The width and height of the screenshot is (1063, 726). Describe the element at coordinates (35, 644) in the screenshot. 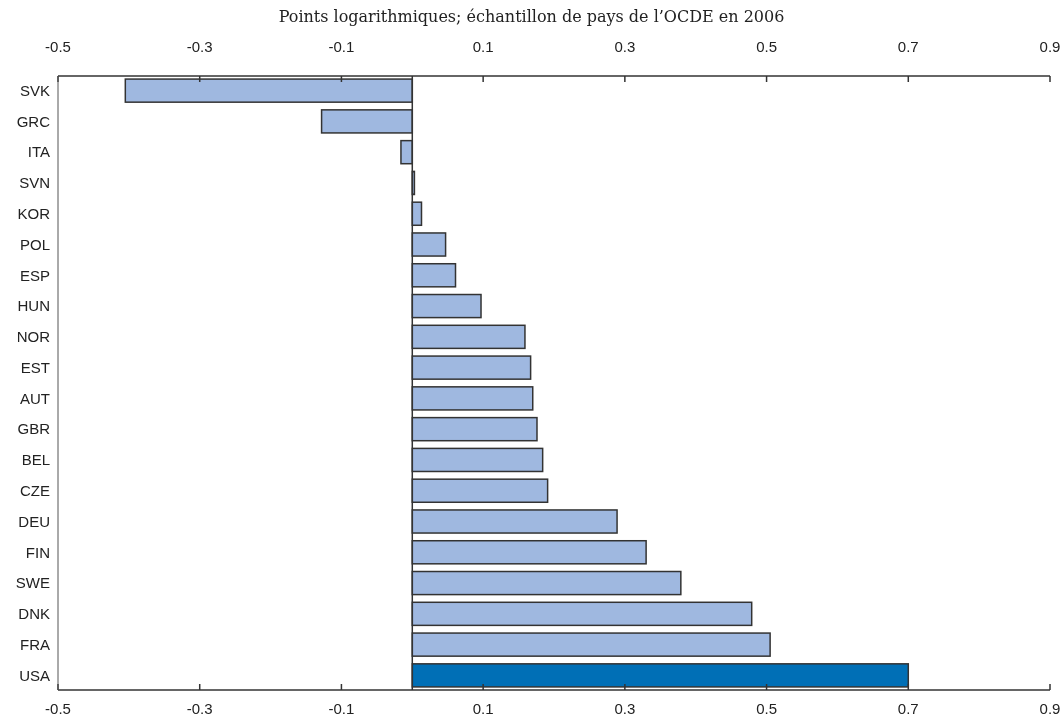

I see `y-tick-label: FRA` at that location.